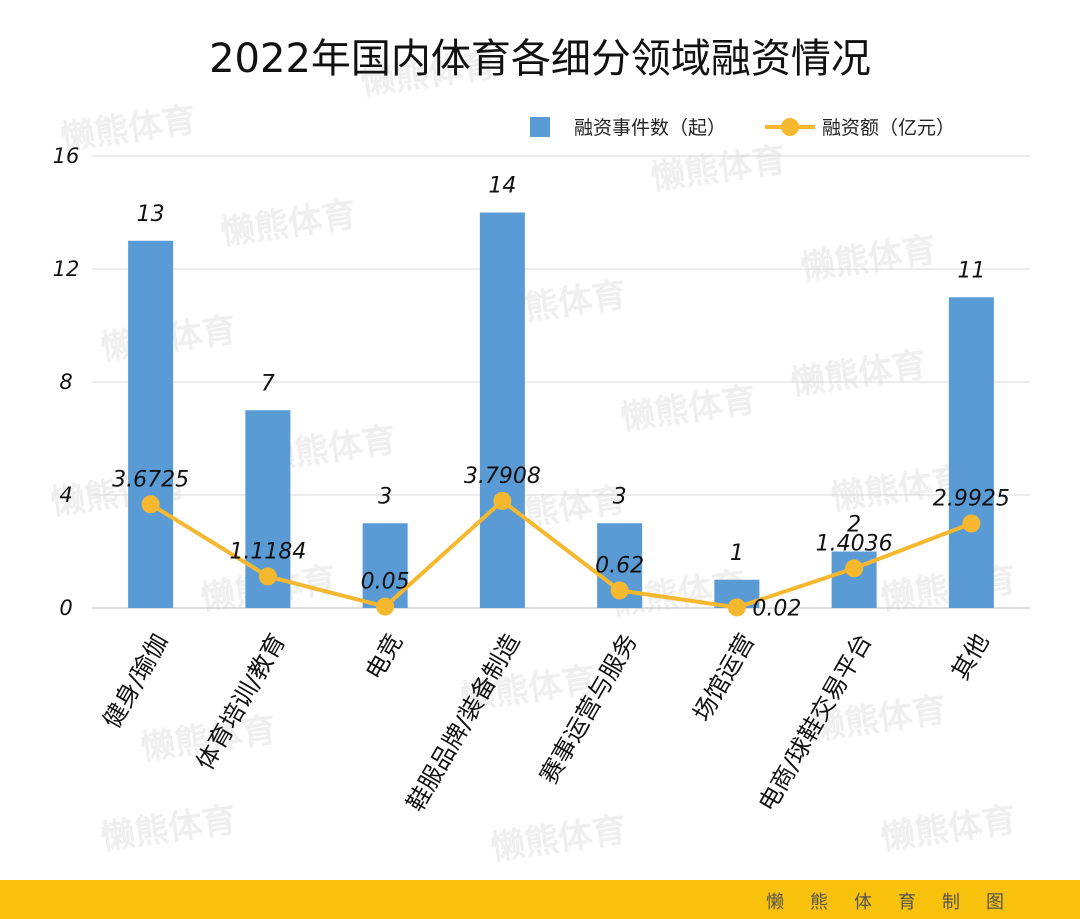  Describe the element at coordinates (971, 270) in the screenshot. I see `bar-data-label: 11` at that location.